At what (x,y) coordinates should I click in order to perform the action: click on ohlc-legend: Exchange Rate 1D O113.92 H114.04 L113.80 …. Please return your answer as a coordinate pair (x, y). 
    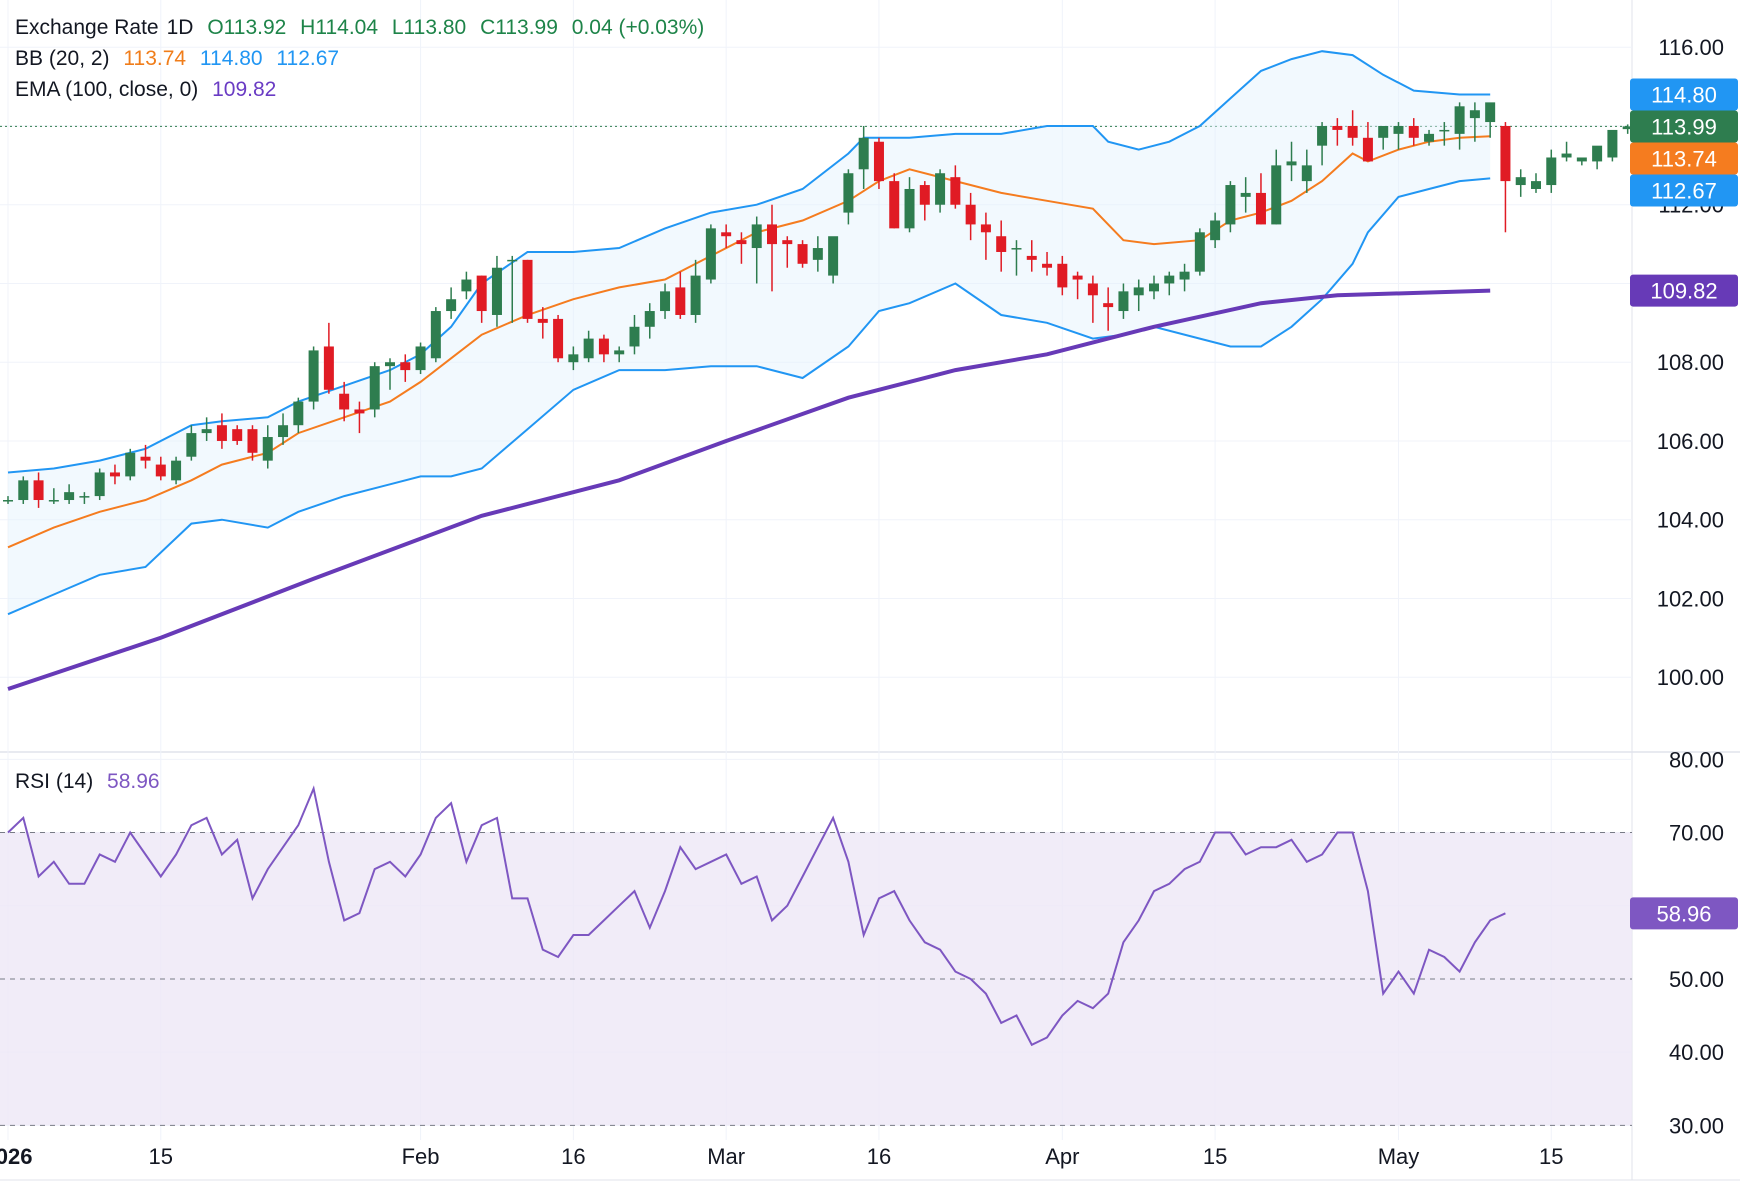
    Looking at the image, I should click on (363, 28).